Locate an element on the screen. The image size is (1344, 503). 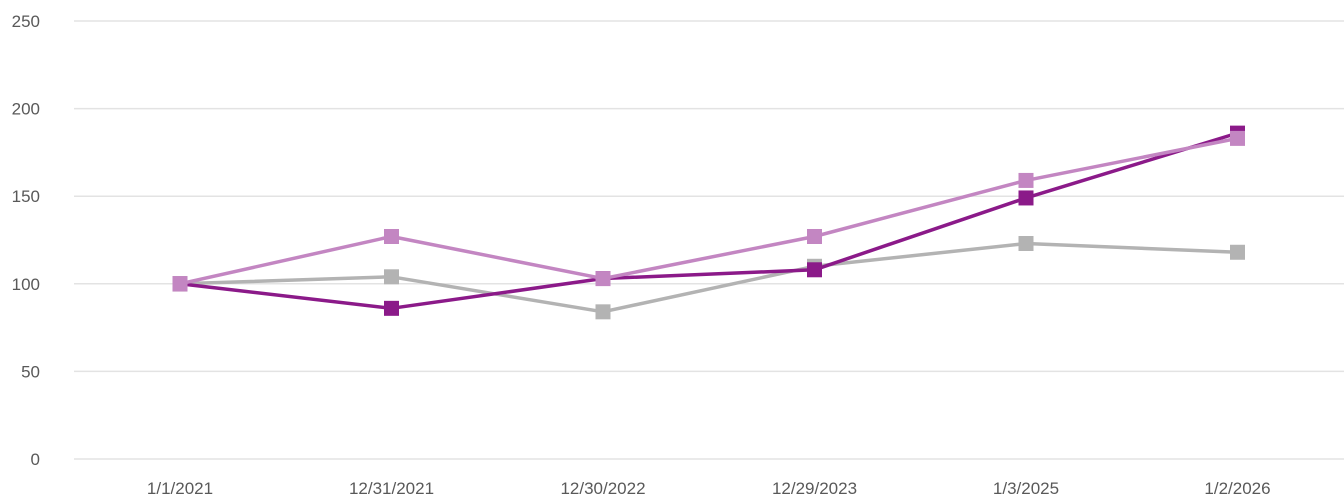
x-tick-label: 12/30/2022 is located at coordinates (602, 488).